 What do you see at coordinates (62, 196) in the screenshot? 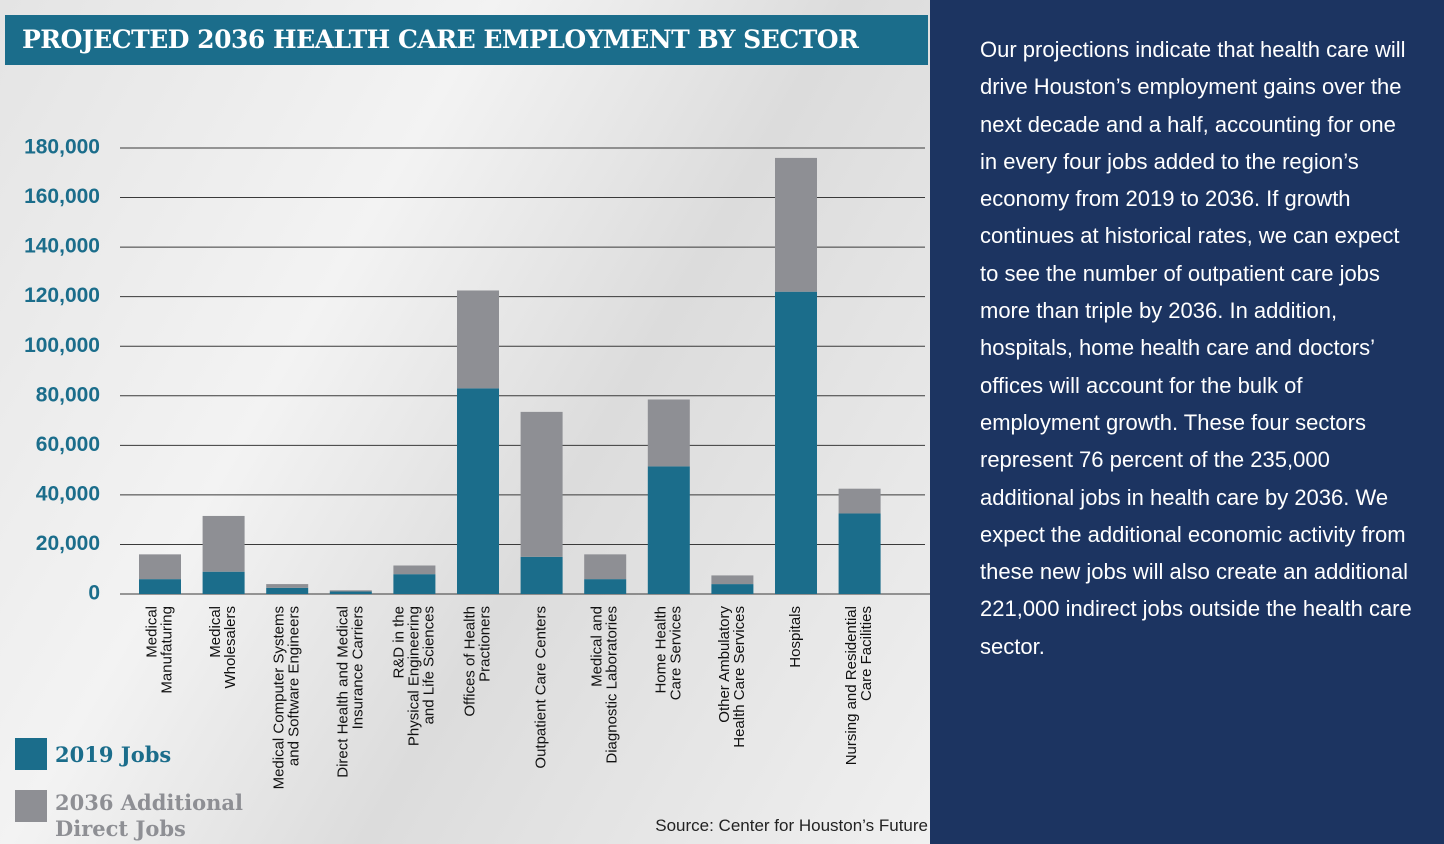
I see `y-tick-label: 160,000` at bounding box center [62, 196].